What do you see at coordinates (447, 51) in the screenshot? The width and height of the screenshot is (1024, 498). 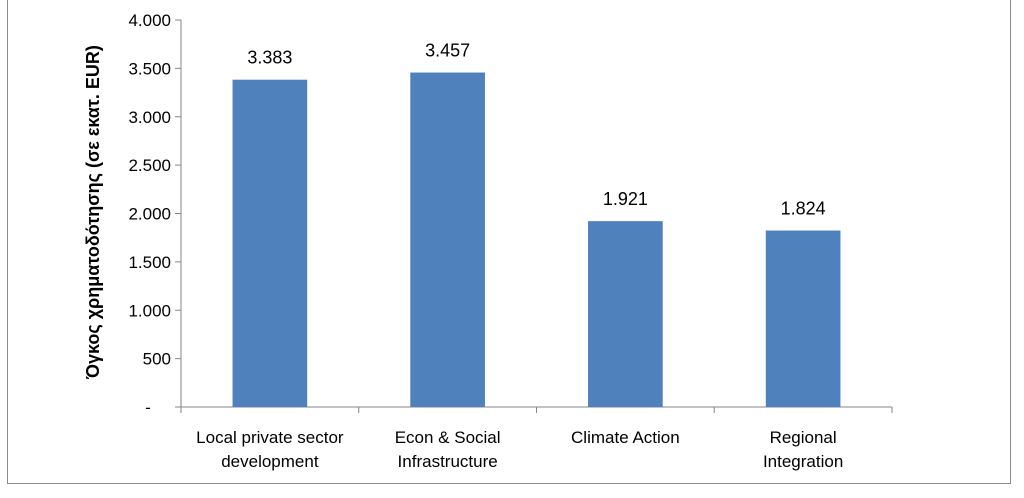 I see `data-label: 3.457` at bounding box center [447, 51].